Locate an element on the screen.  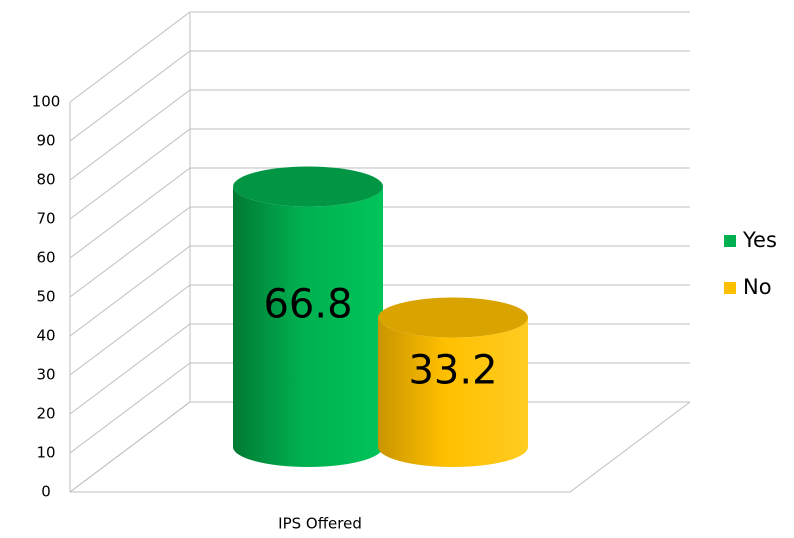
y-tick-label: 100 is located at coordinates (46, 102).